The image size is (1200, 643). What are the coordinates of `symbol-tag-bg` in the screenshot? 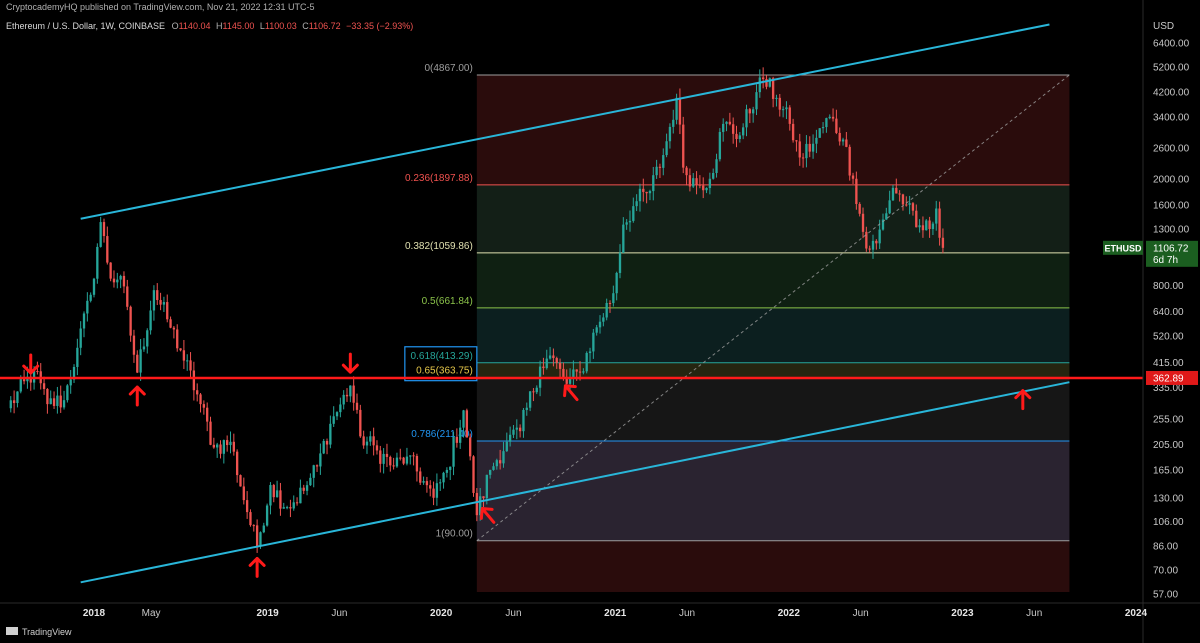 It's located at (1123, 247).